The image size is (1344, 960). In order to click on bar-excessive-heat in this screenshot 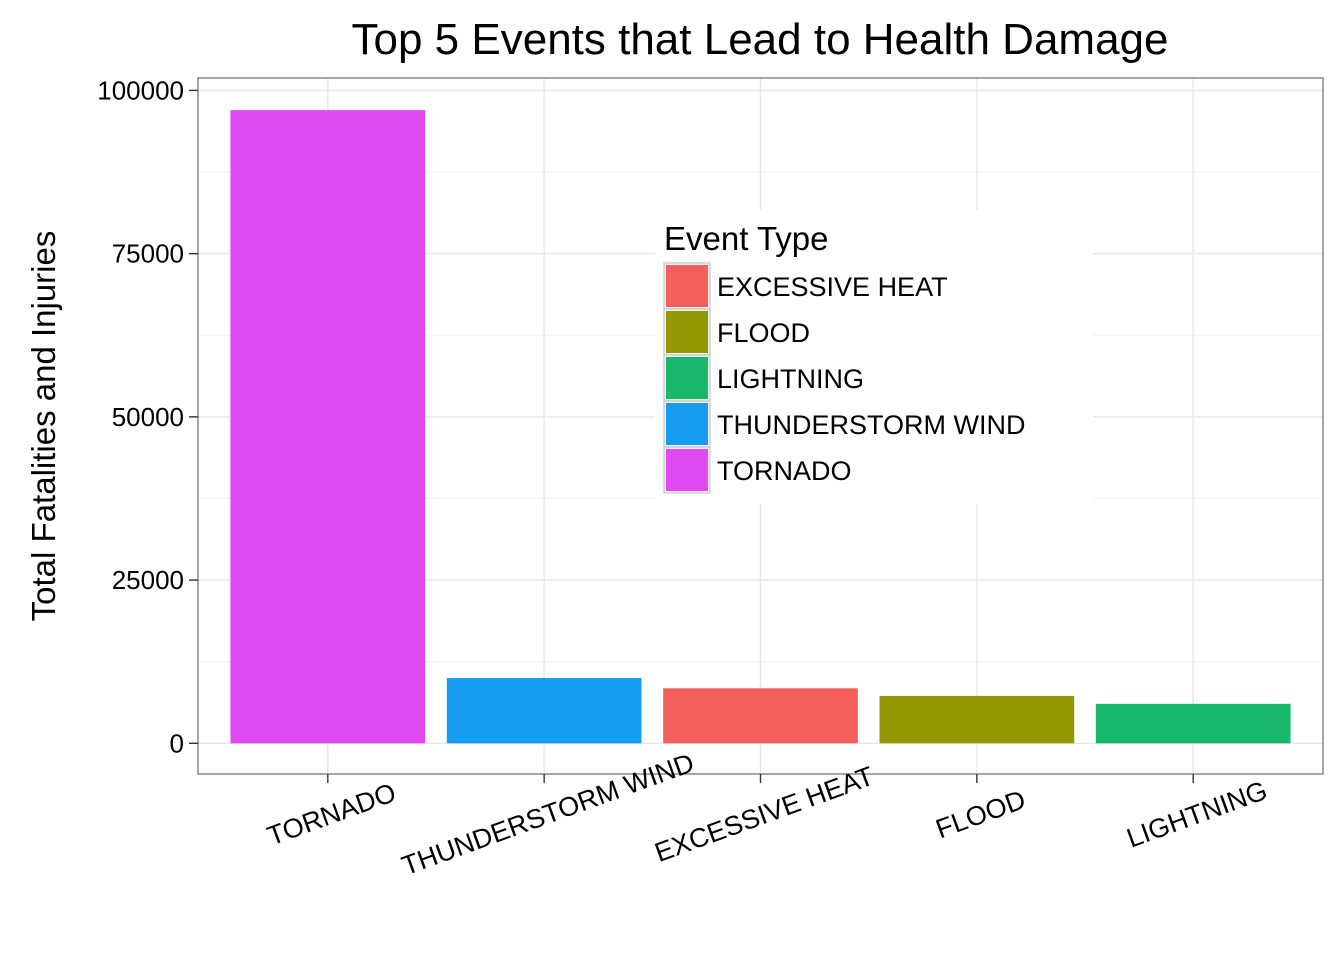, I will do `click(760, 716)`.